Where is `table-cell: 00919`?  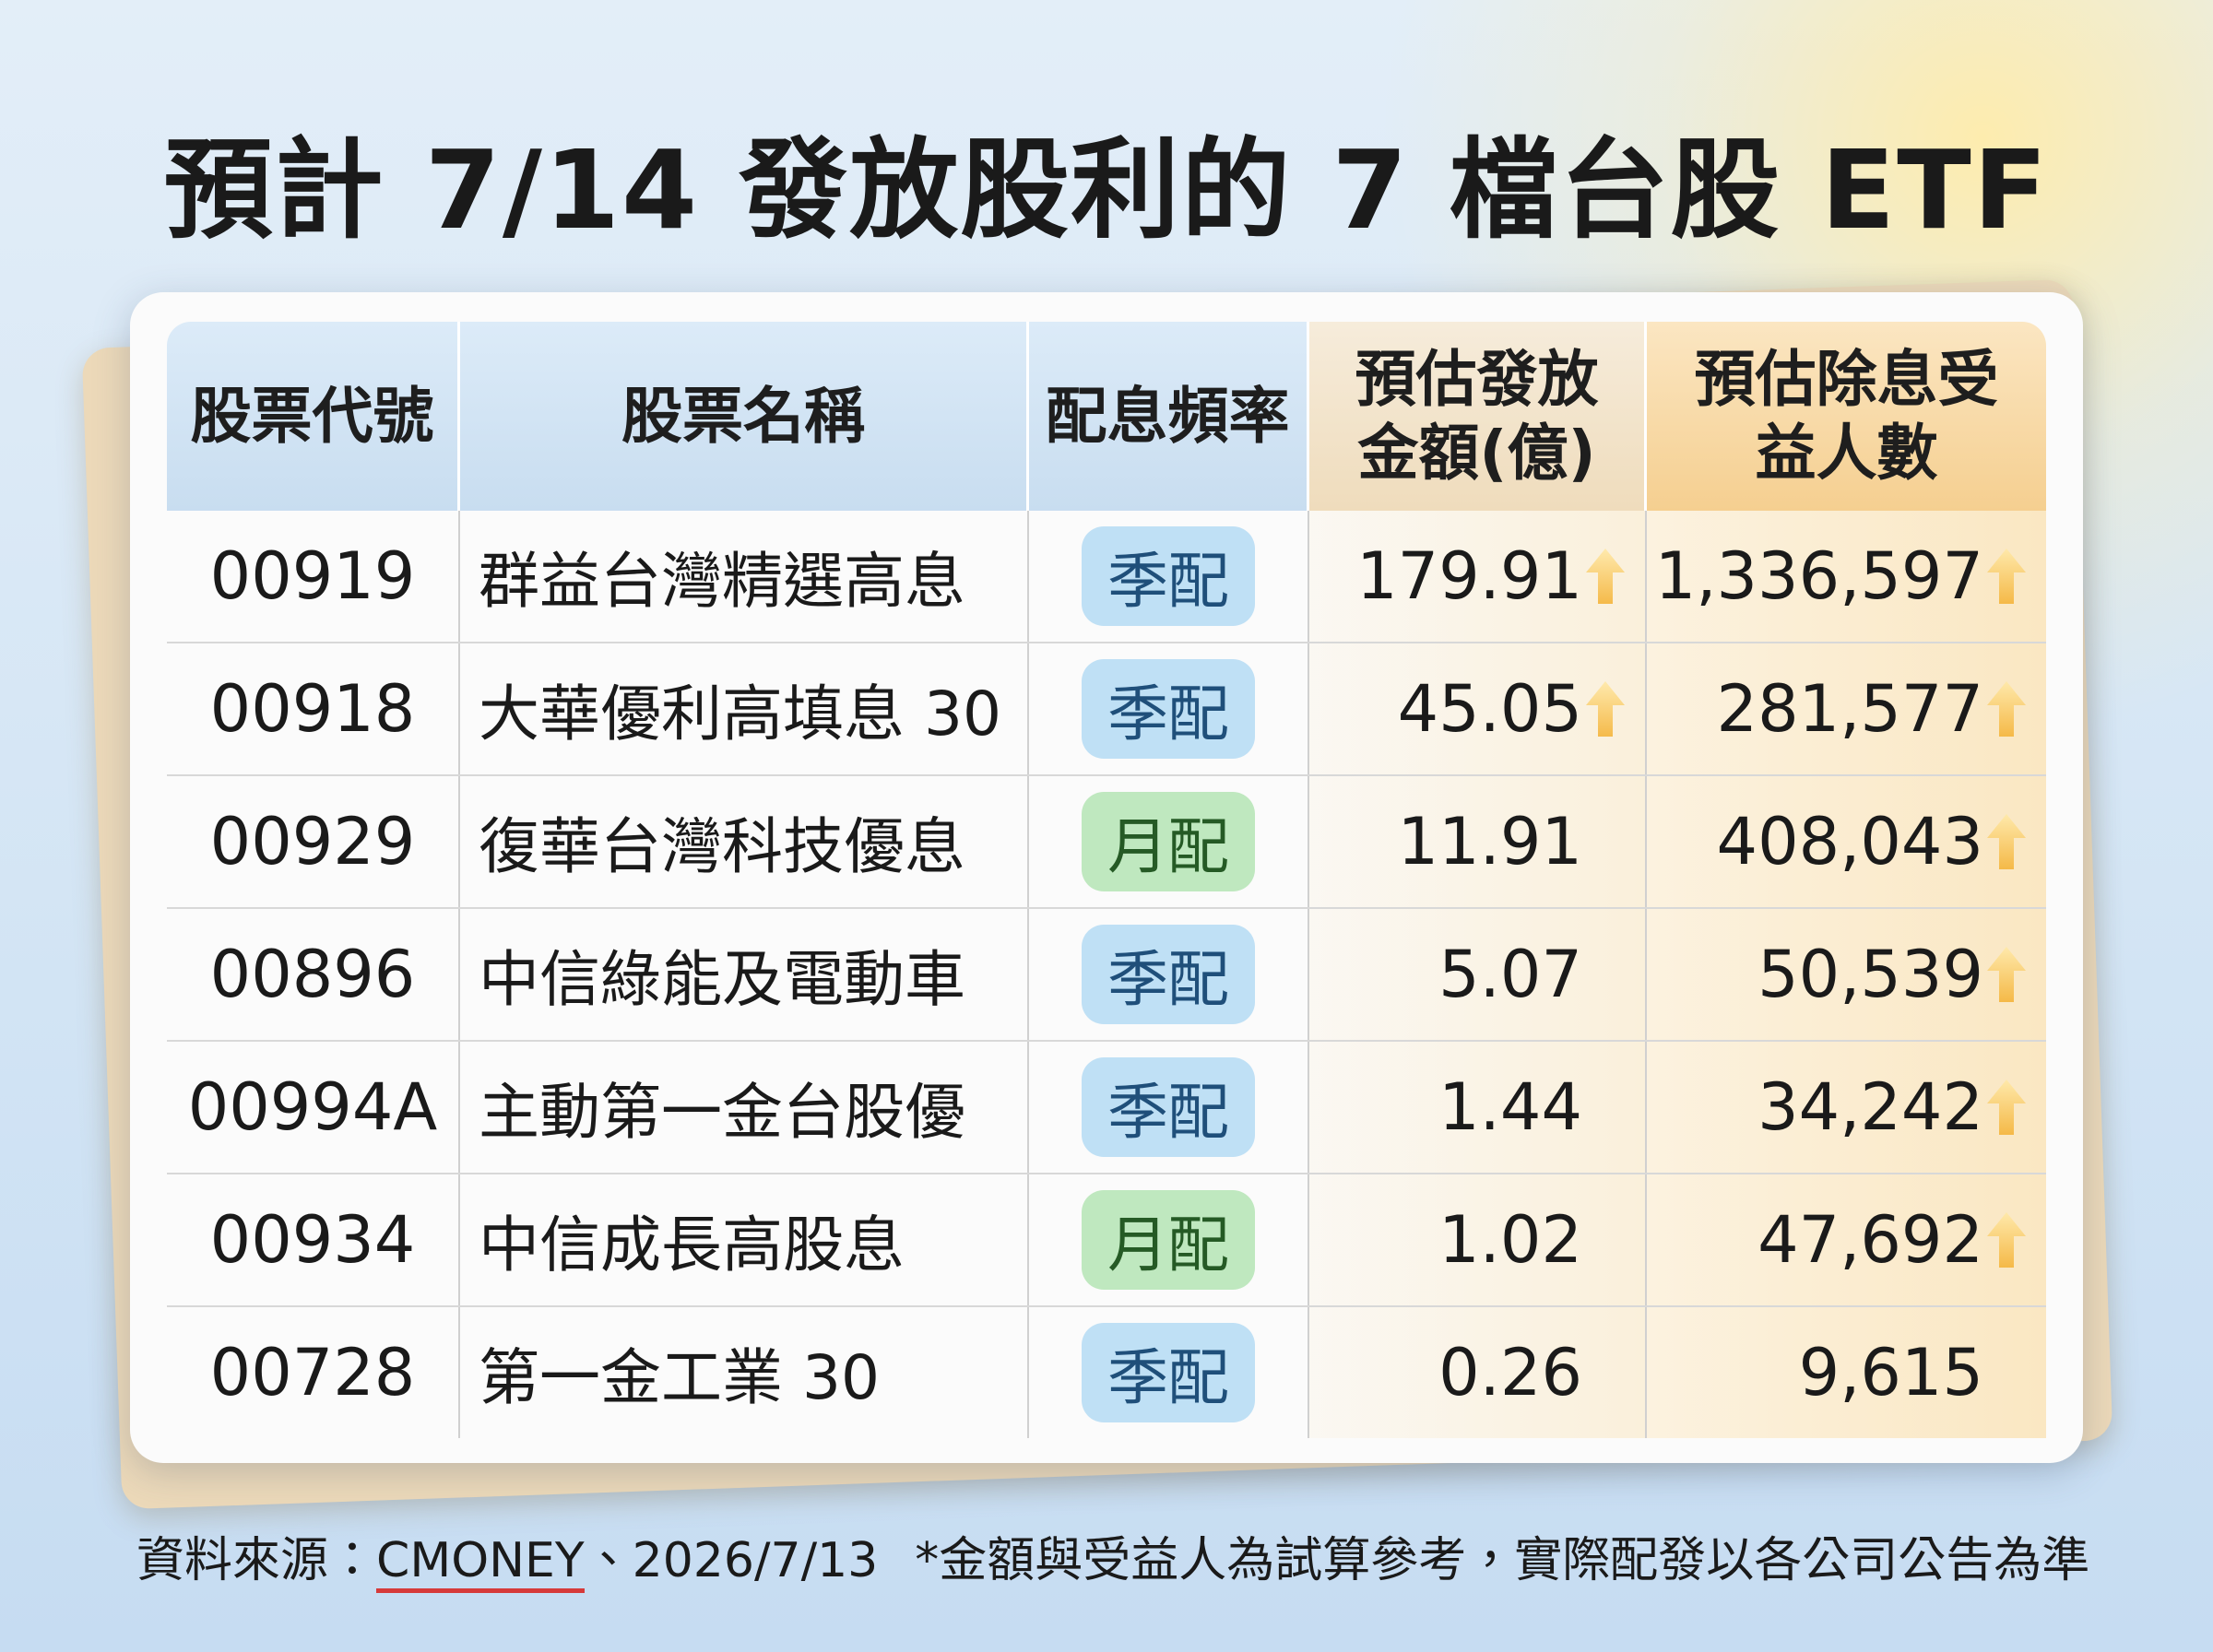 table-cell: 00919 is located at coordinates (313, 576).